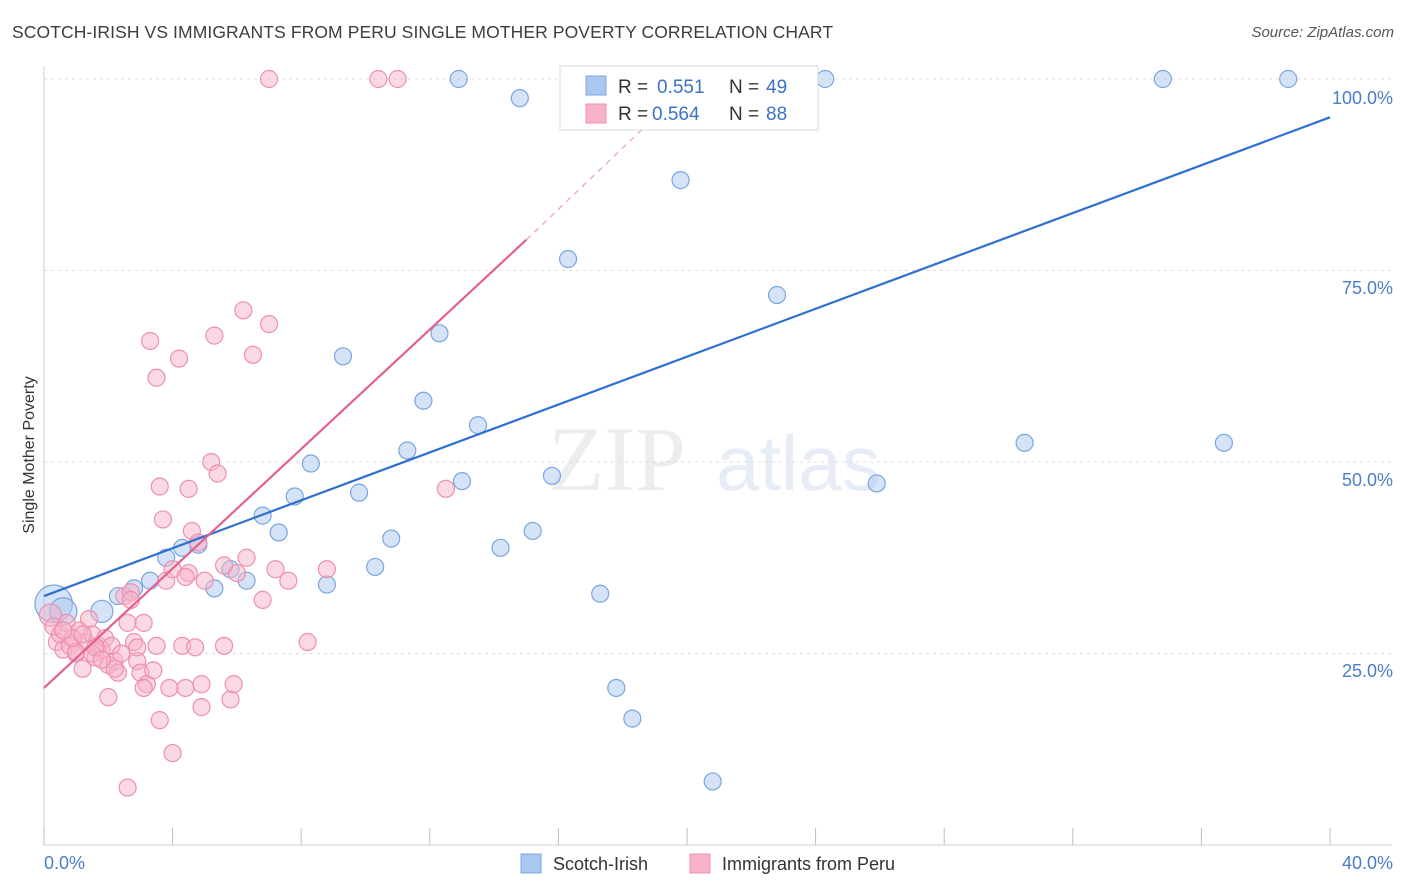 The width and height of the screenshot is (1406, 892). Describe the element at coordinates (1362, 98) in the screenshot. I see `y-tick-100: 100.0%` at that location.